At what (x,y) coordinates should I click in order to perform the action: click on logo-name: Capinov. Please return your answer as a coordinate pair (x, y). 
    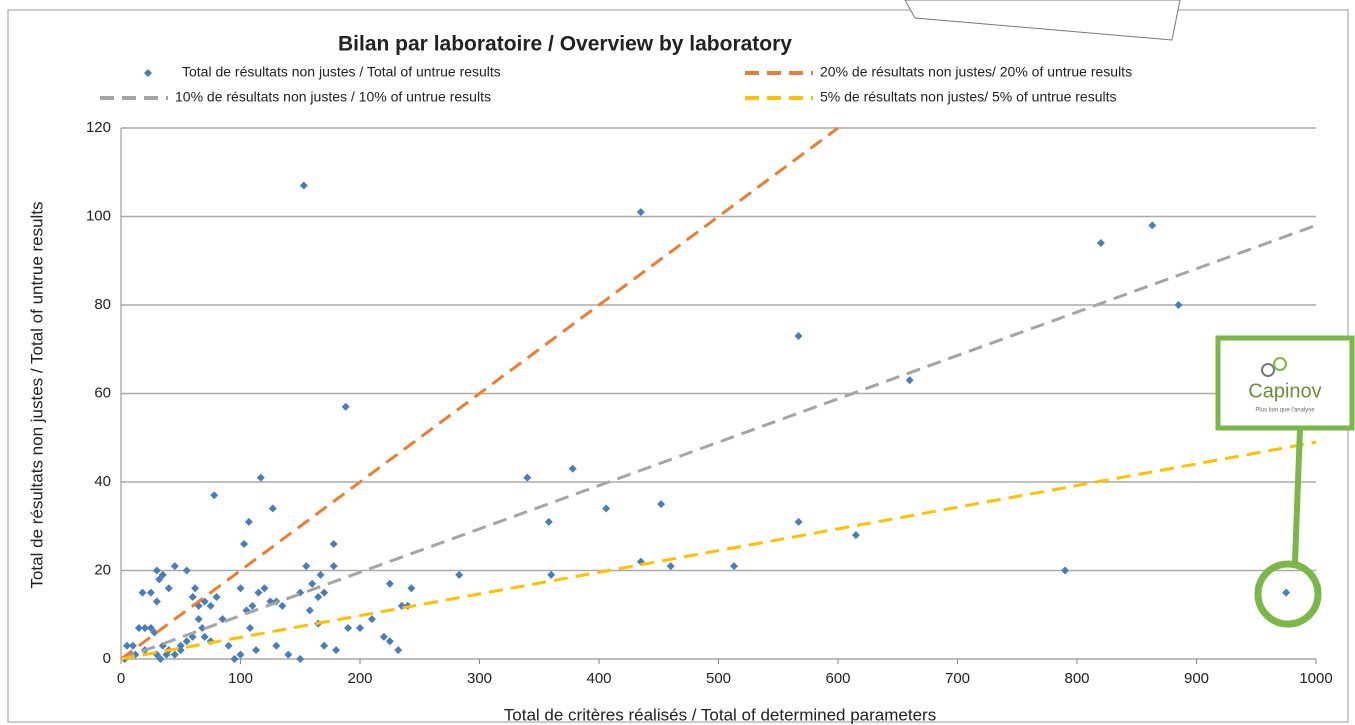
    Looking at the image, I should click on (1284, 391).